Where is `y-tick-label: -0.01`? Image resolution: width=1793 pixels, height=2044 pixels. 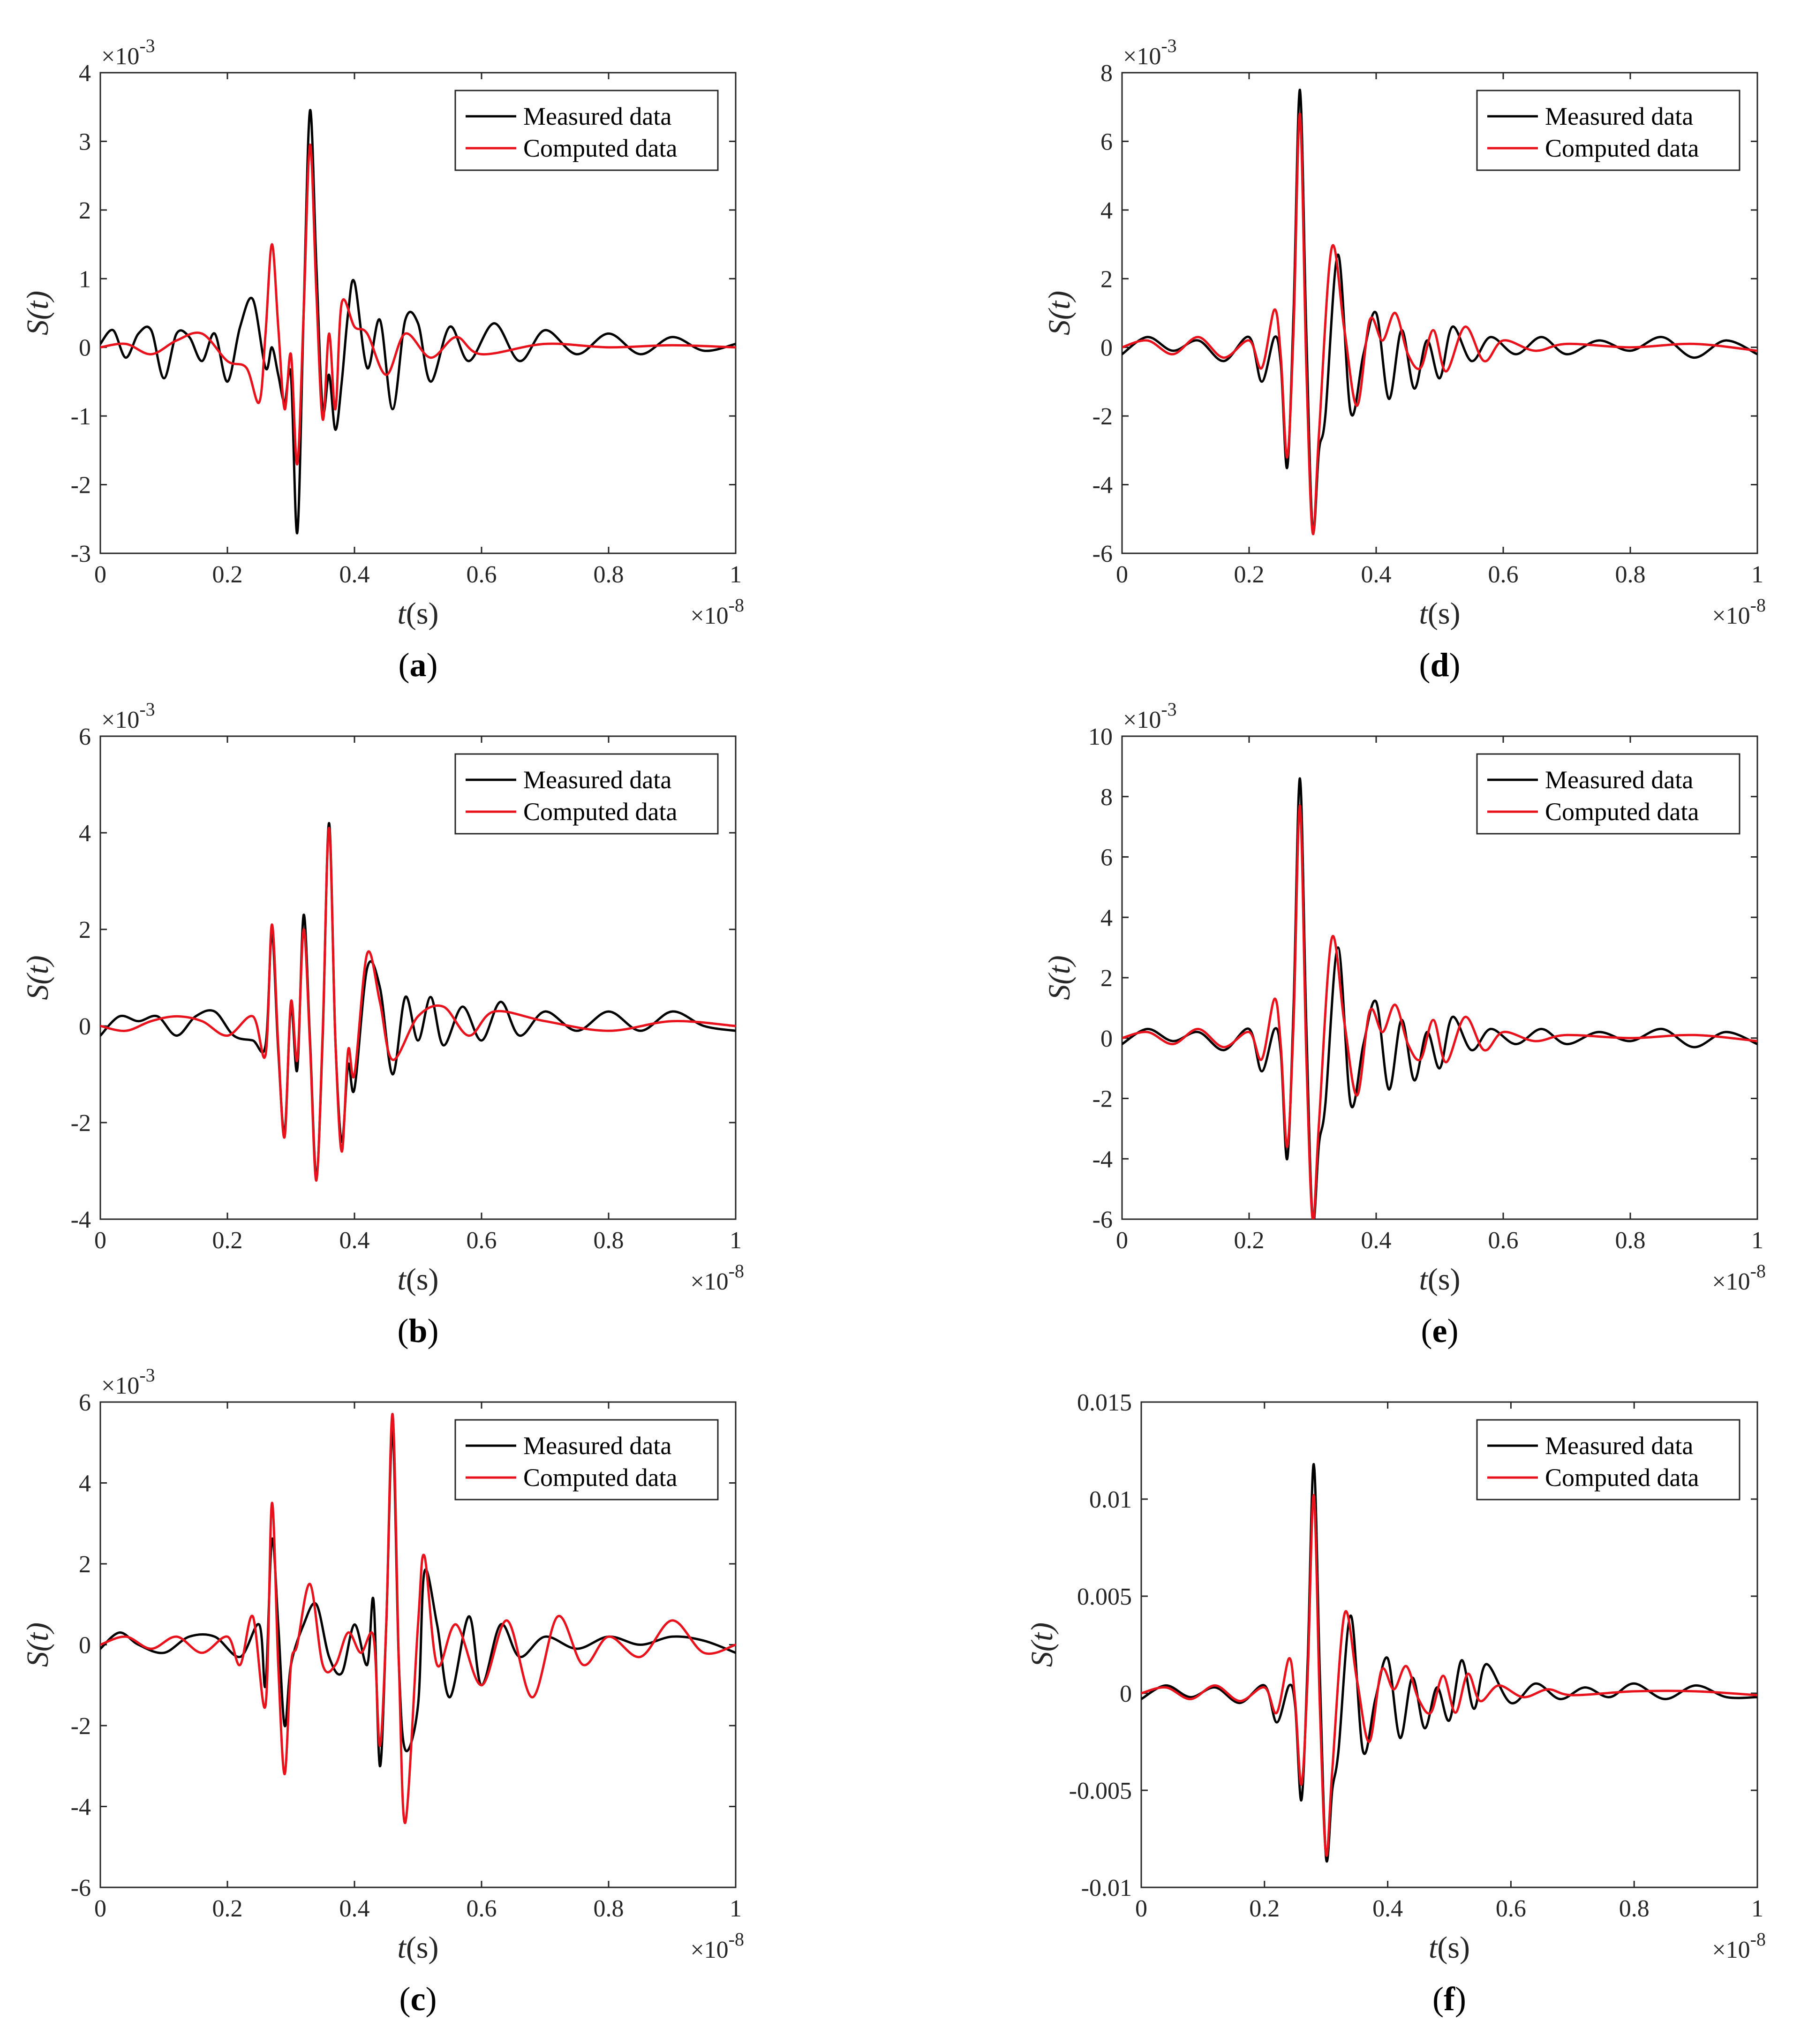 y-tick-label: -0.01 is located at coordinates (1106, 1888).